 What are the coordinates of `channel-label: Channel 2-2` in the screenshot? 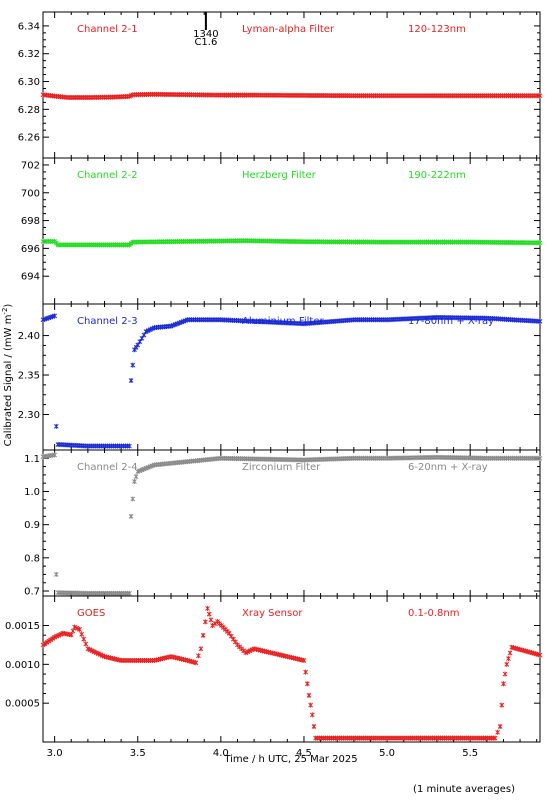 It's located at (107, 175).